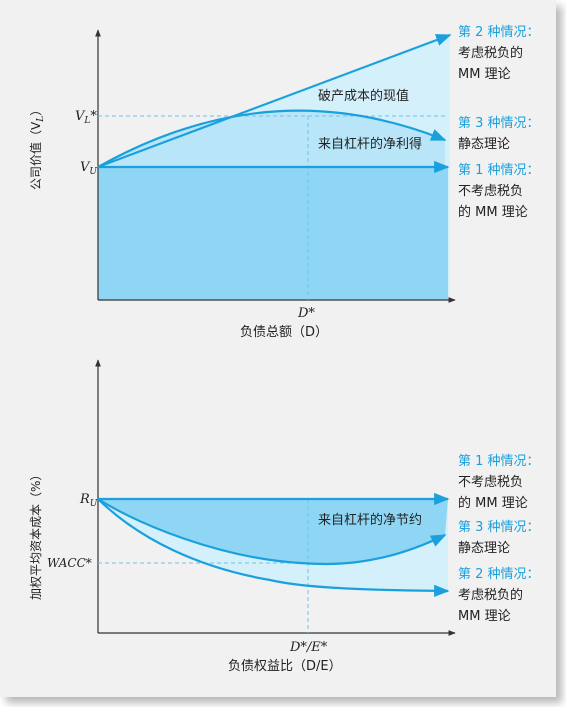 Image resolution: width=566 pixels, height=707 pixels. Describe the element at coordinates (499, 527) in the screenshot. I see `bottom-case3-title: 第 3 种情况：` at that location.